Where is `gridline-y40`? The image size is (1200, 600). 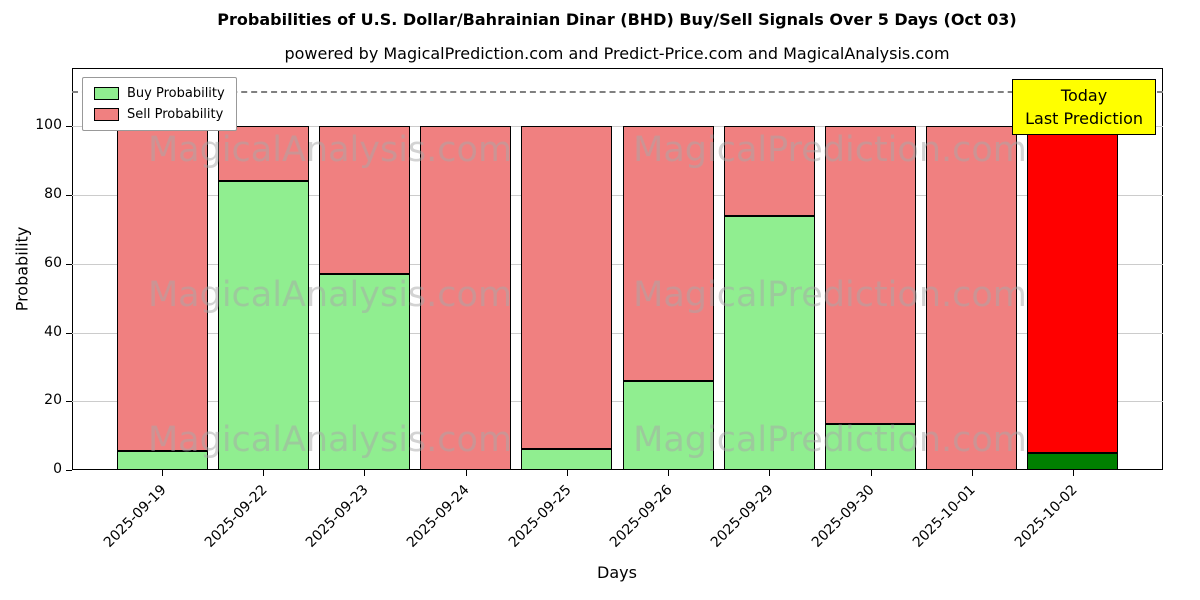 gridline-y40 is located at coordinates (617, 333).